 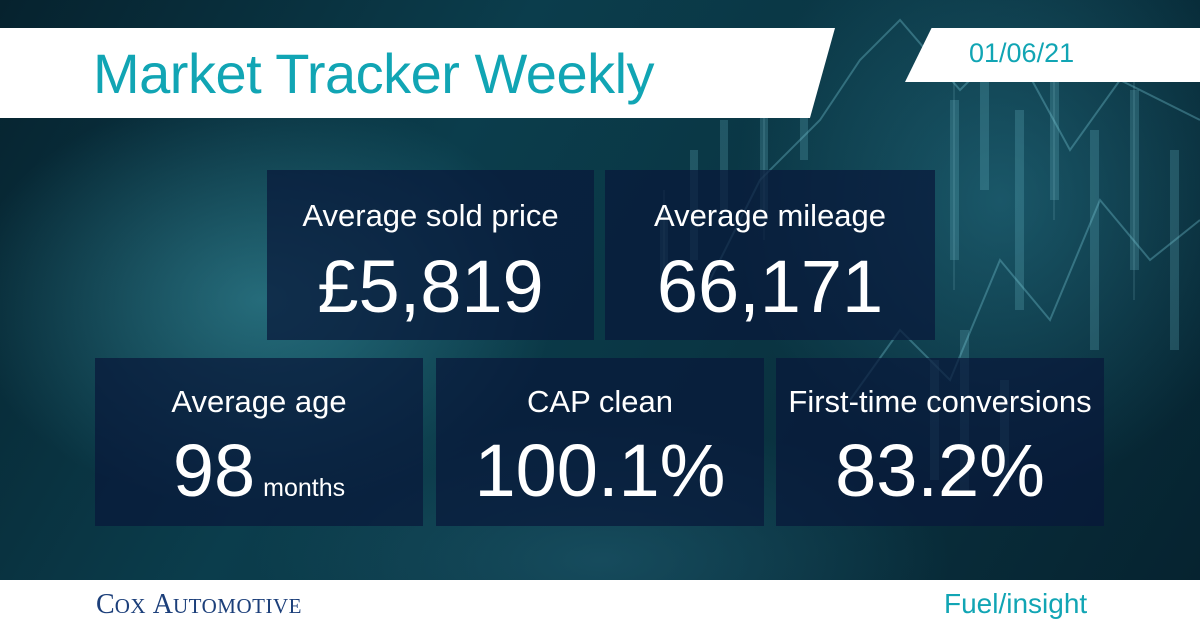 I want to click on page-title: Market Tracker Weekly, so click(x=374, y=73).